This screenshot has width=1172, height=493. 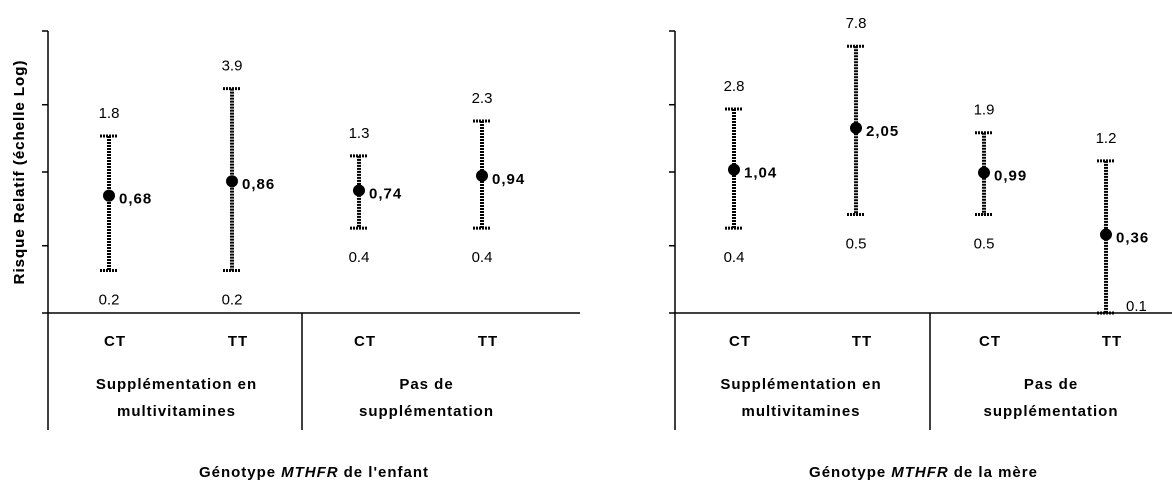 What do you see at coordinates (109, 113) in the screenshot?
I see `ci-high-label: 1.8` at bounding box center [109, 113].